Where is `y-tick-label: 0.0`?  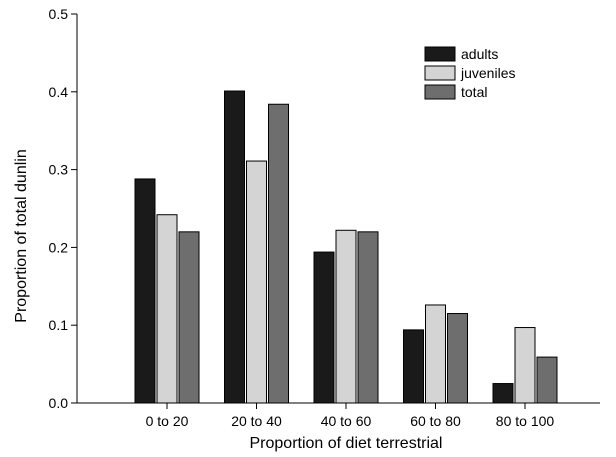
y-tick-label: 0.0 is located at coordinates (59, 403).